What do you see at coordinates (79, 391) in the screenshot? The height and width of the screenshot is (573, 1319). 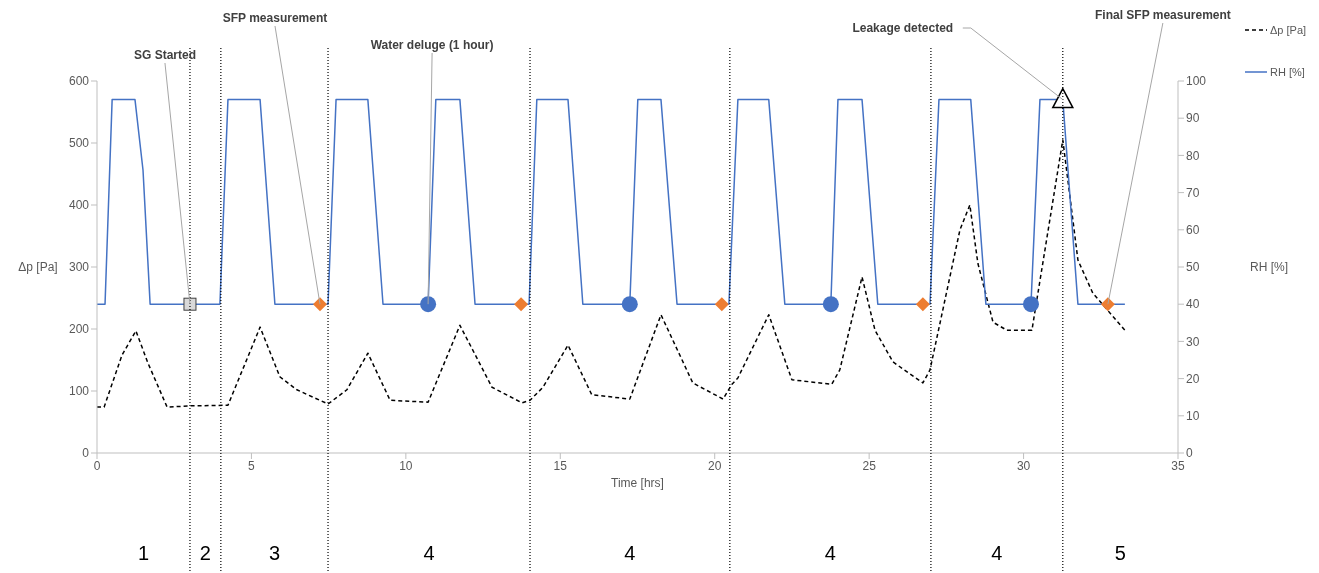 I see `y-tick-label: 100` at bounding box center [79, 391].